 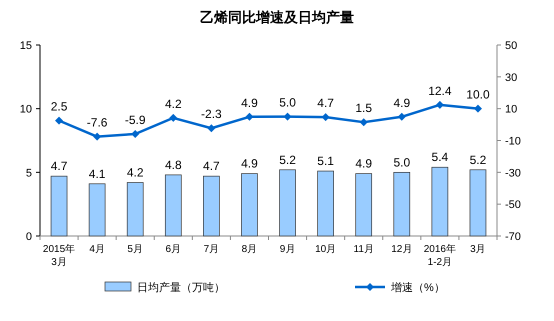 I want to click on data-label: 4.8, so click(x=173, y=165).